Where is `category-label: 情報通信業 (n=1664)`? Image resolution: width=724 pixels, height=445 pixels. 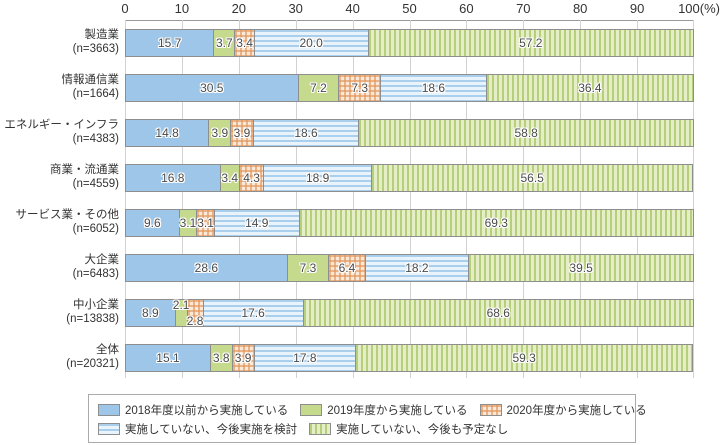
category-label: 情報通信業 (n=1664) is located at coordinates (90, 86).